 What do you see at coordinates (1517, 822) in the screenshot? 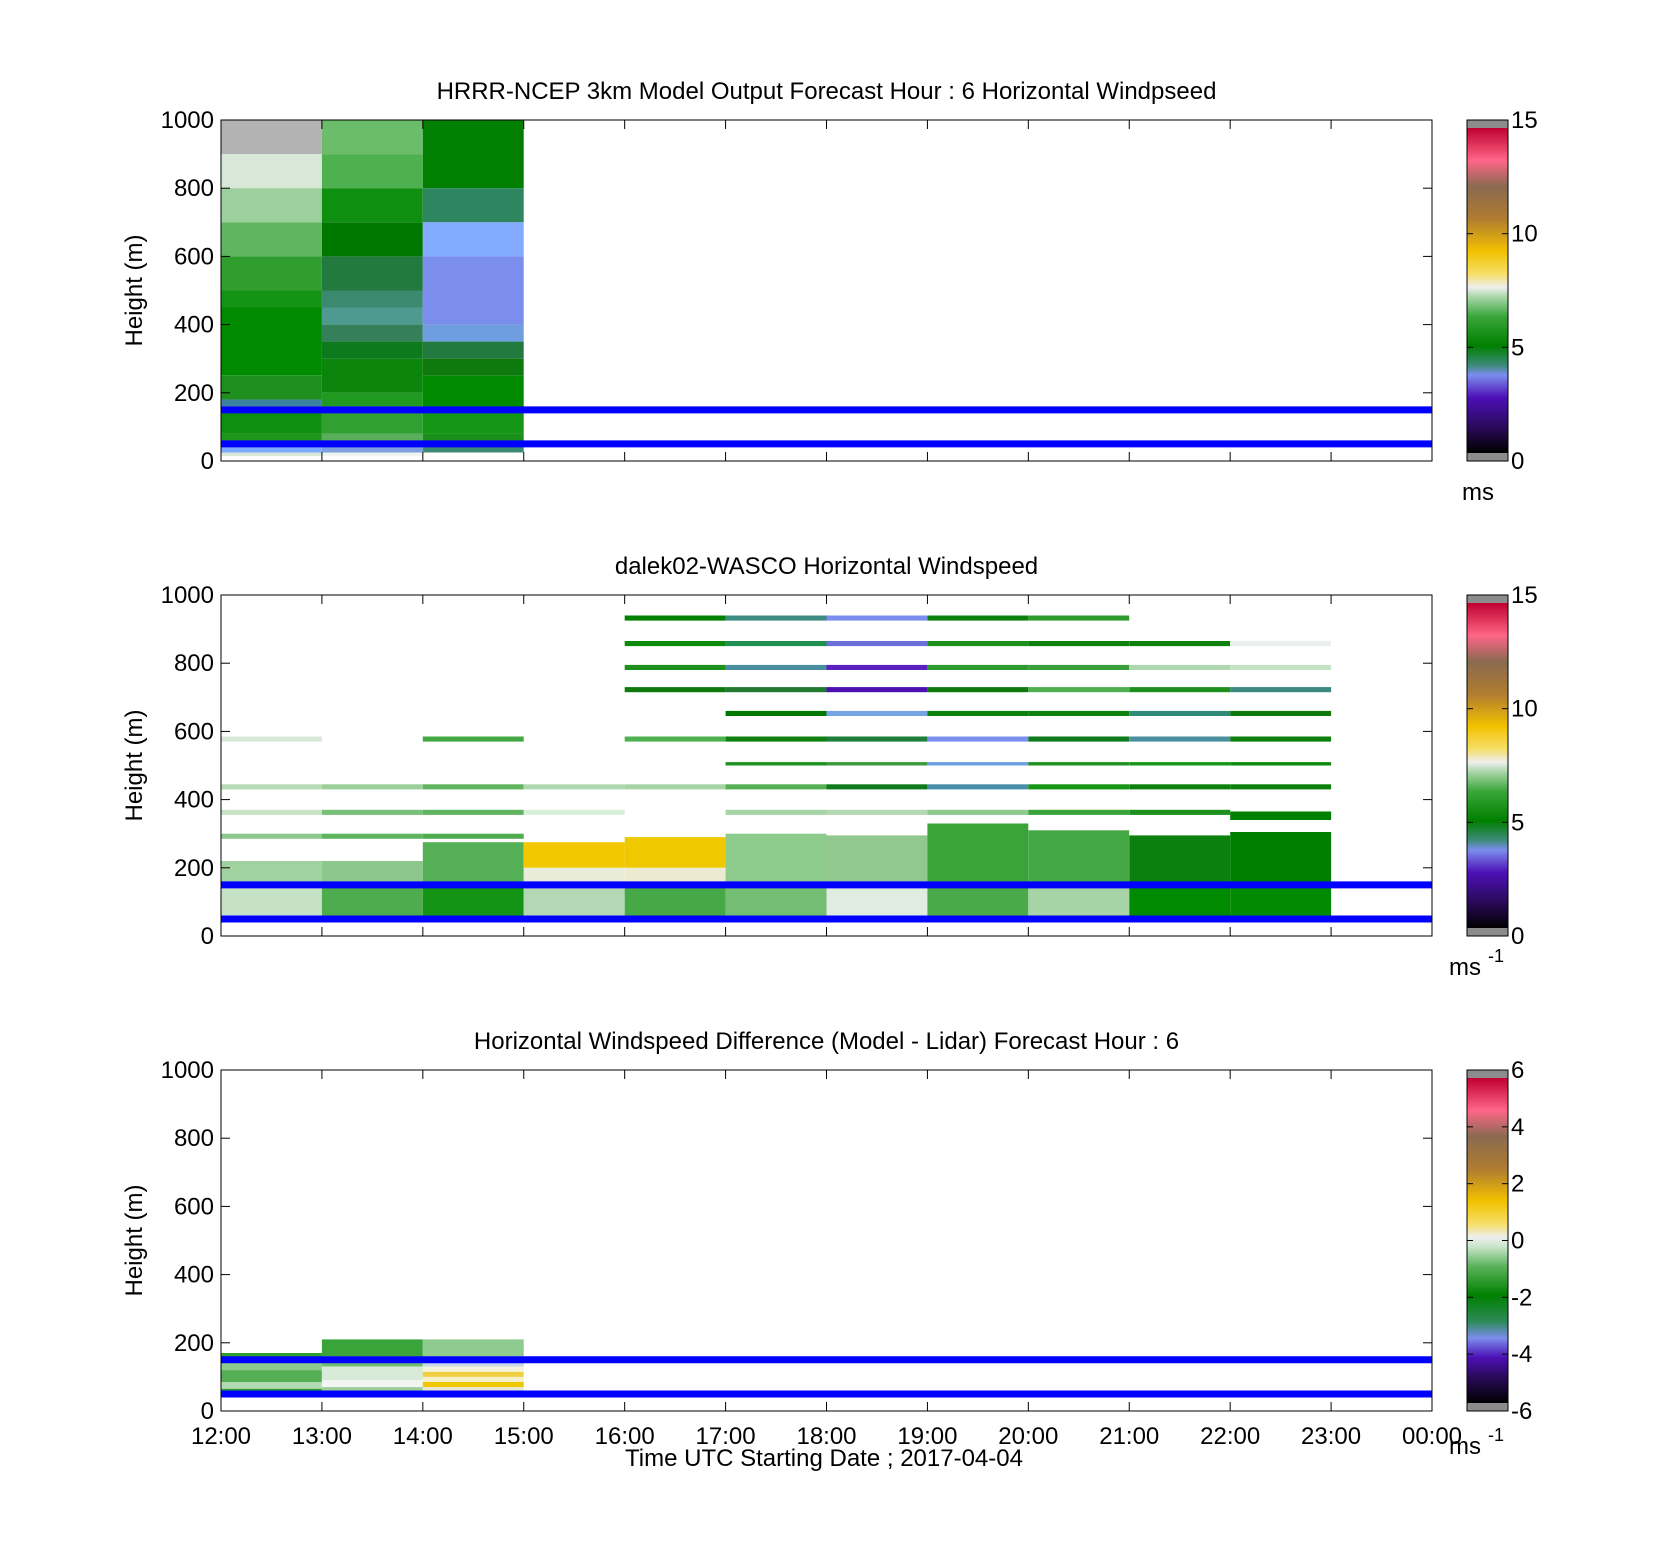
I see `colorbar-tick-label: 5` at bounding box center [1517, 822].